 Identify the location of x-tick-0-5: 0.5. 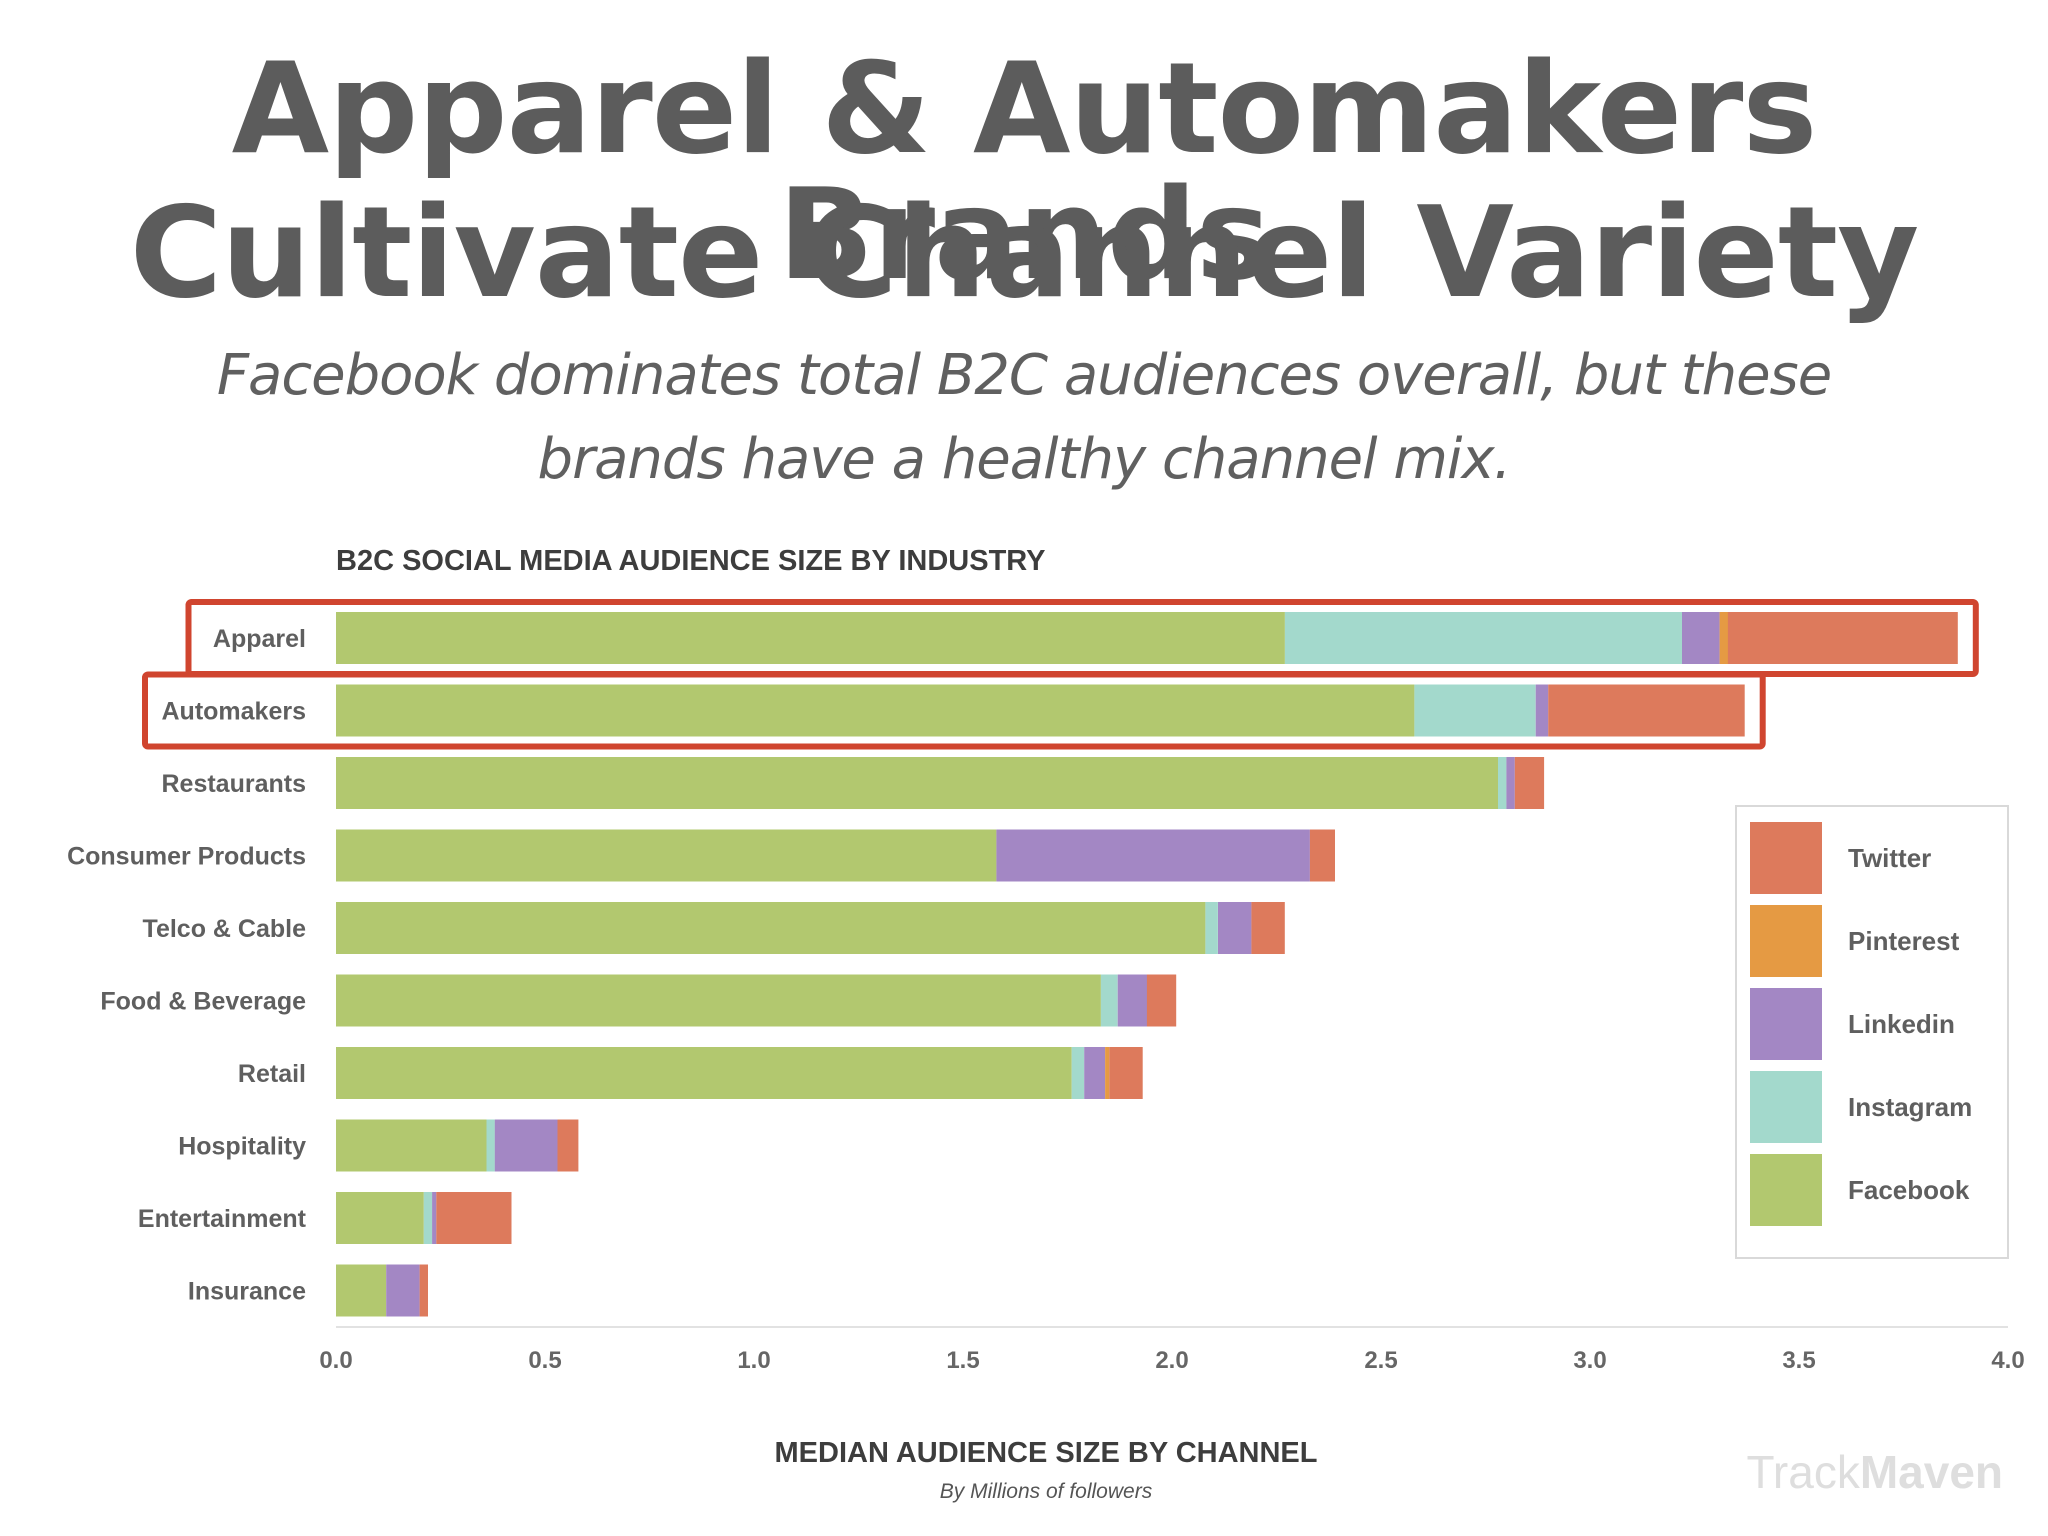
(544, 1360).